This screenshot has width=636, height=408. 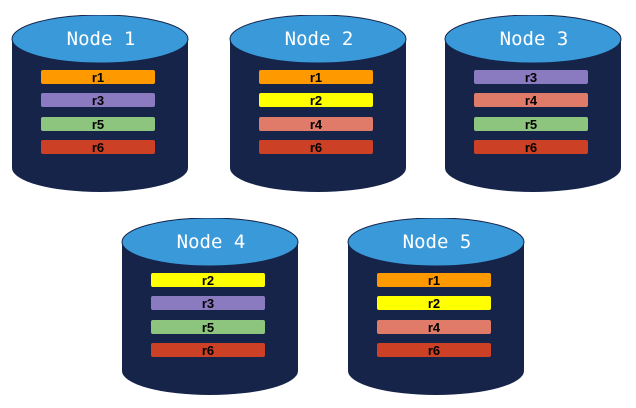 I want to click on node-title: Node 3, so click(x=534, y=39).